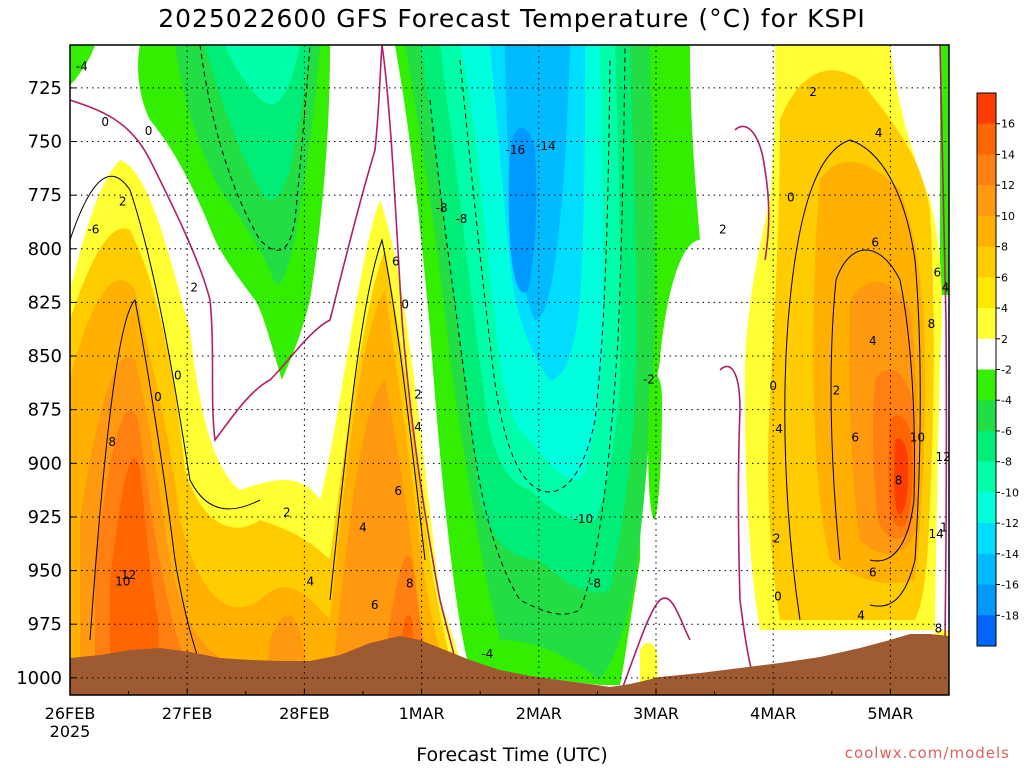  I want to click on colorbar-tick-label: 12, so click(1008, 185).